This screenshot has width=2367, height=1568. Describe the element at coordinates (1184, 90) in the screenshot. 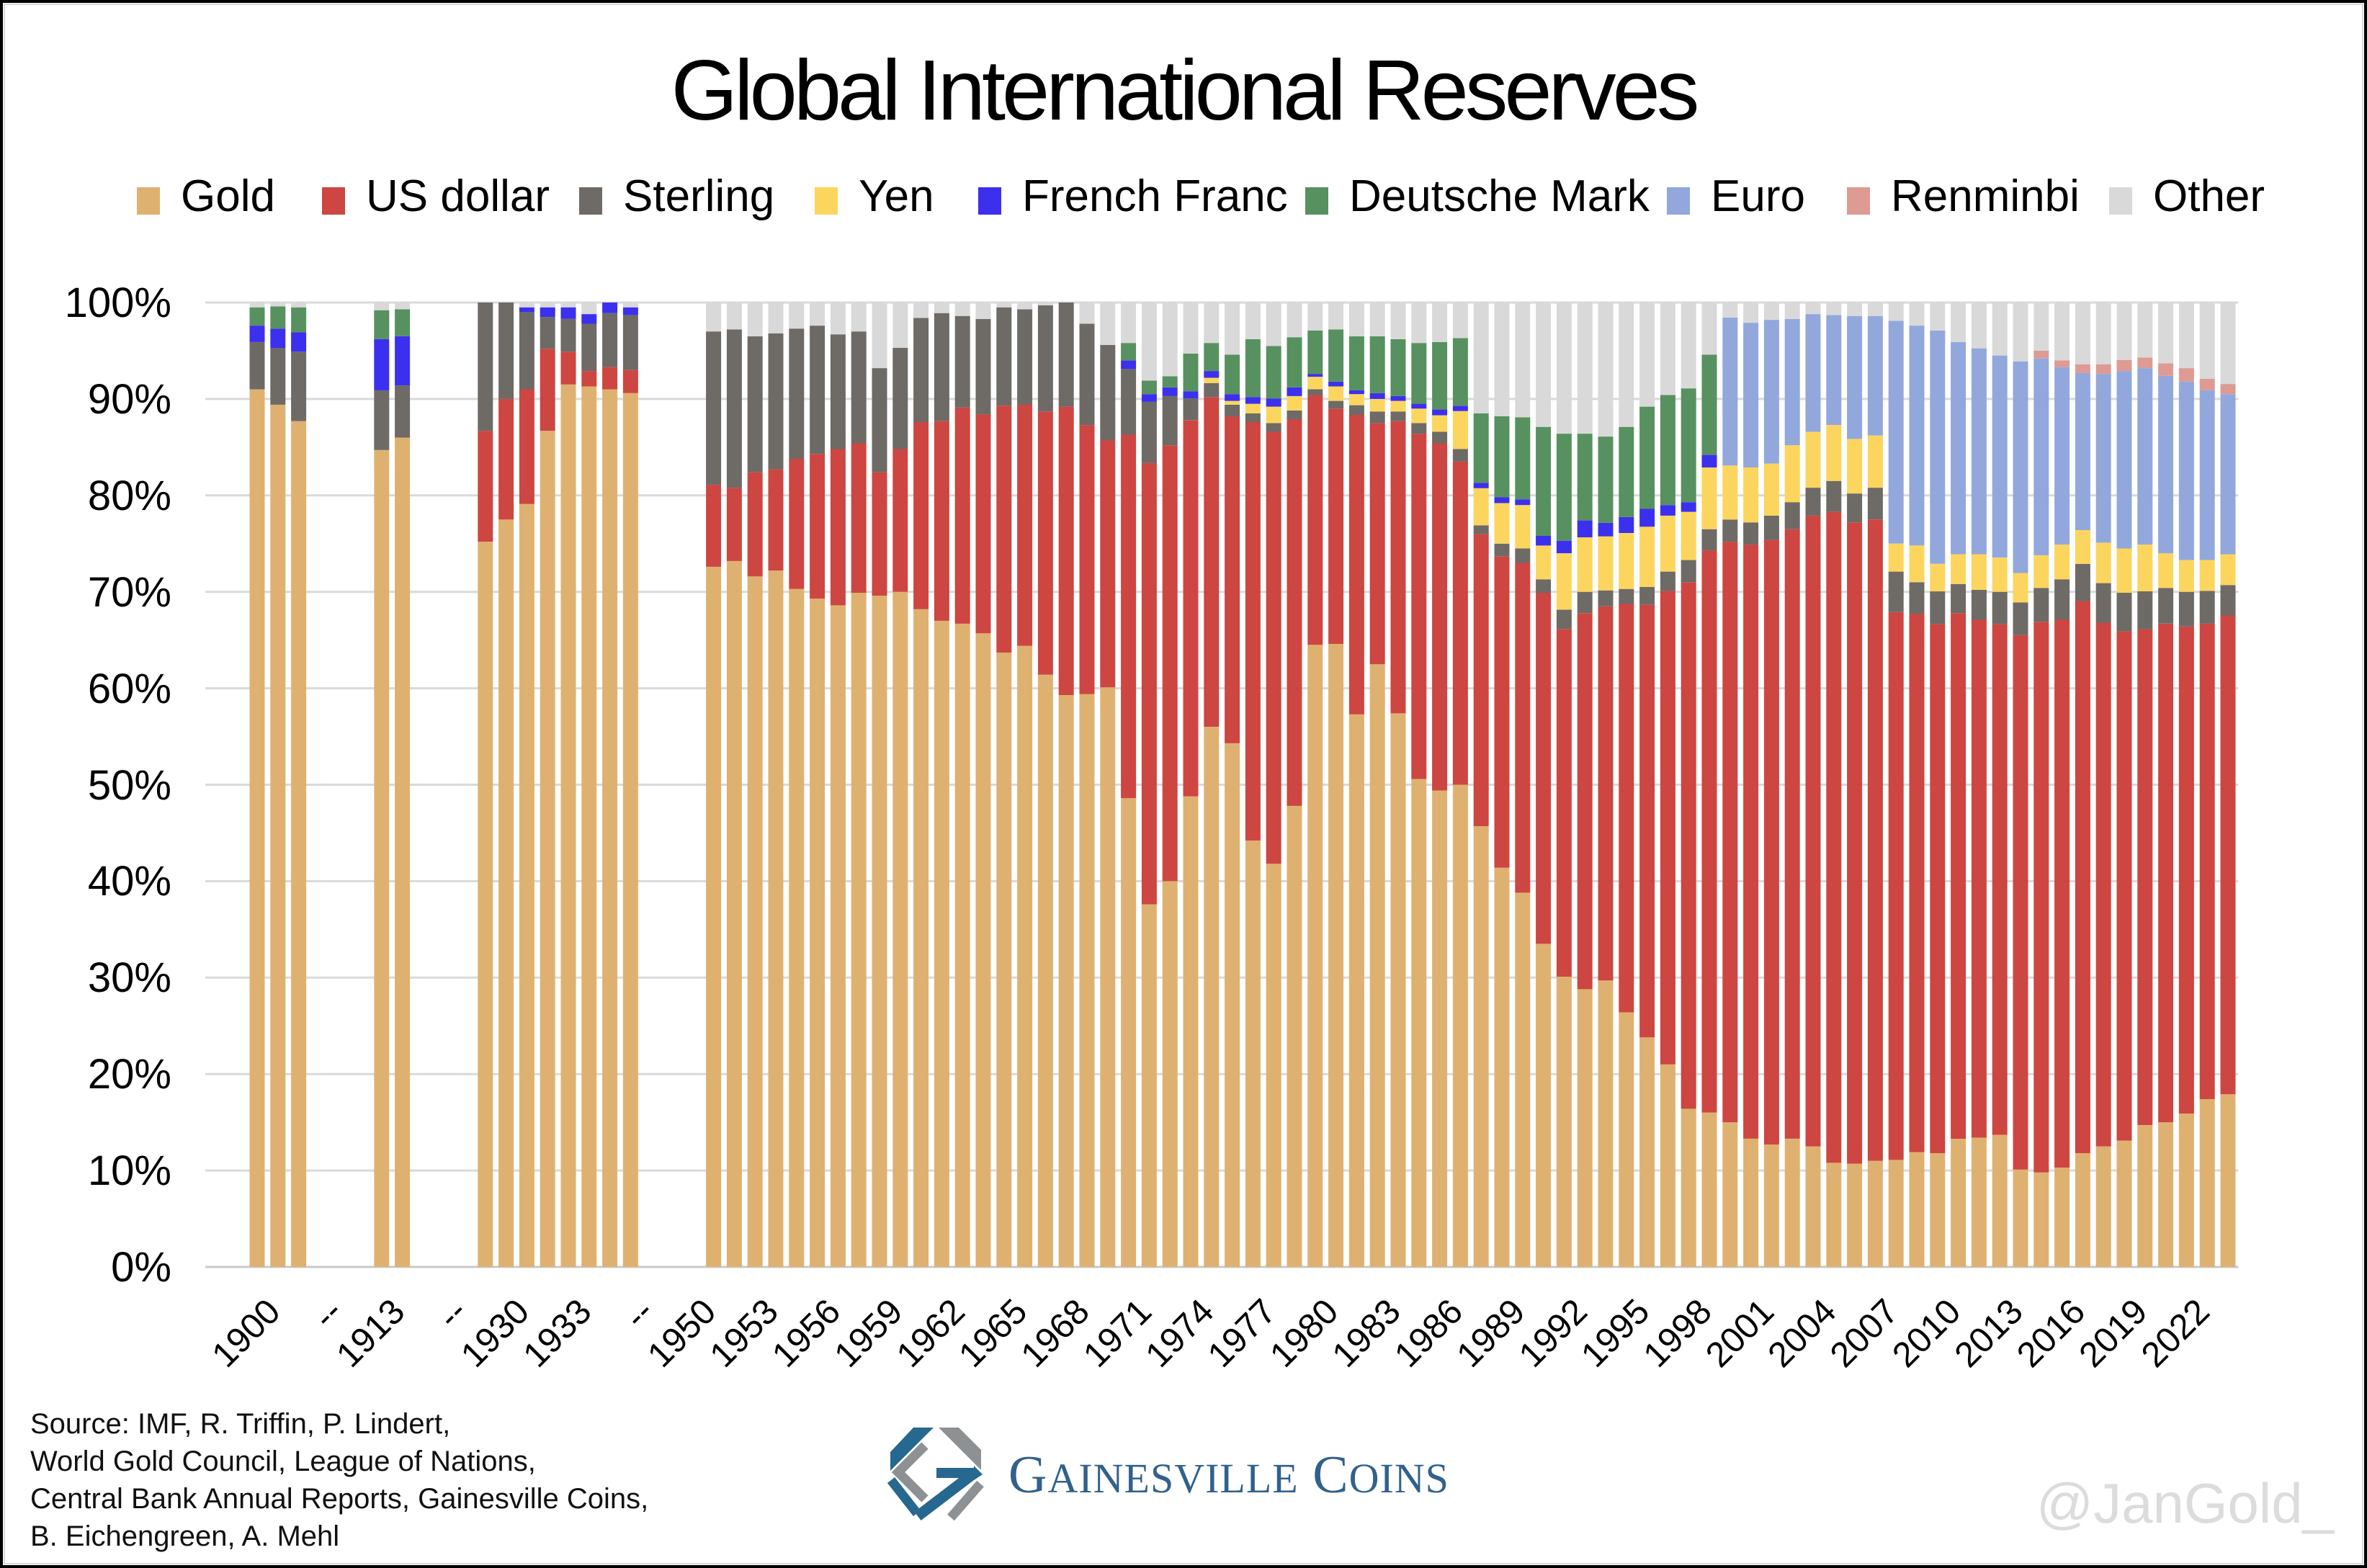

I see `svg-text: Global International Reserves` at that location.